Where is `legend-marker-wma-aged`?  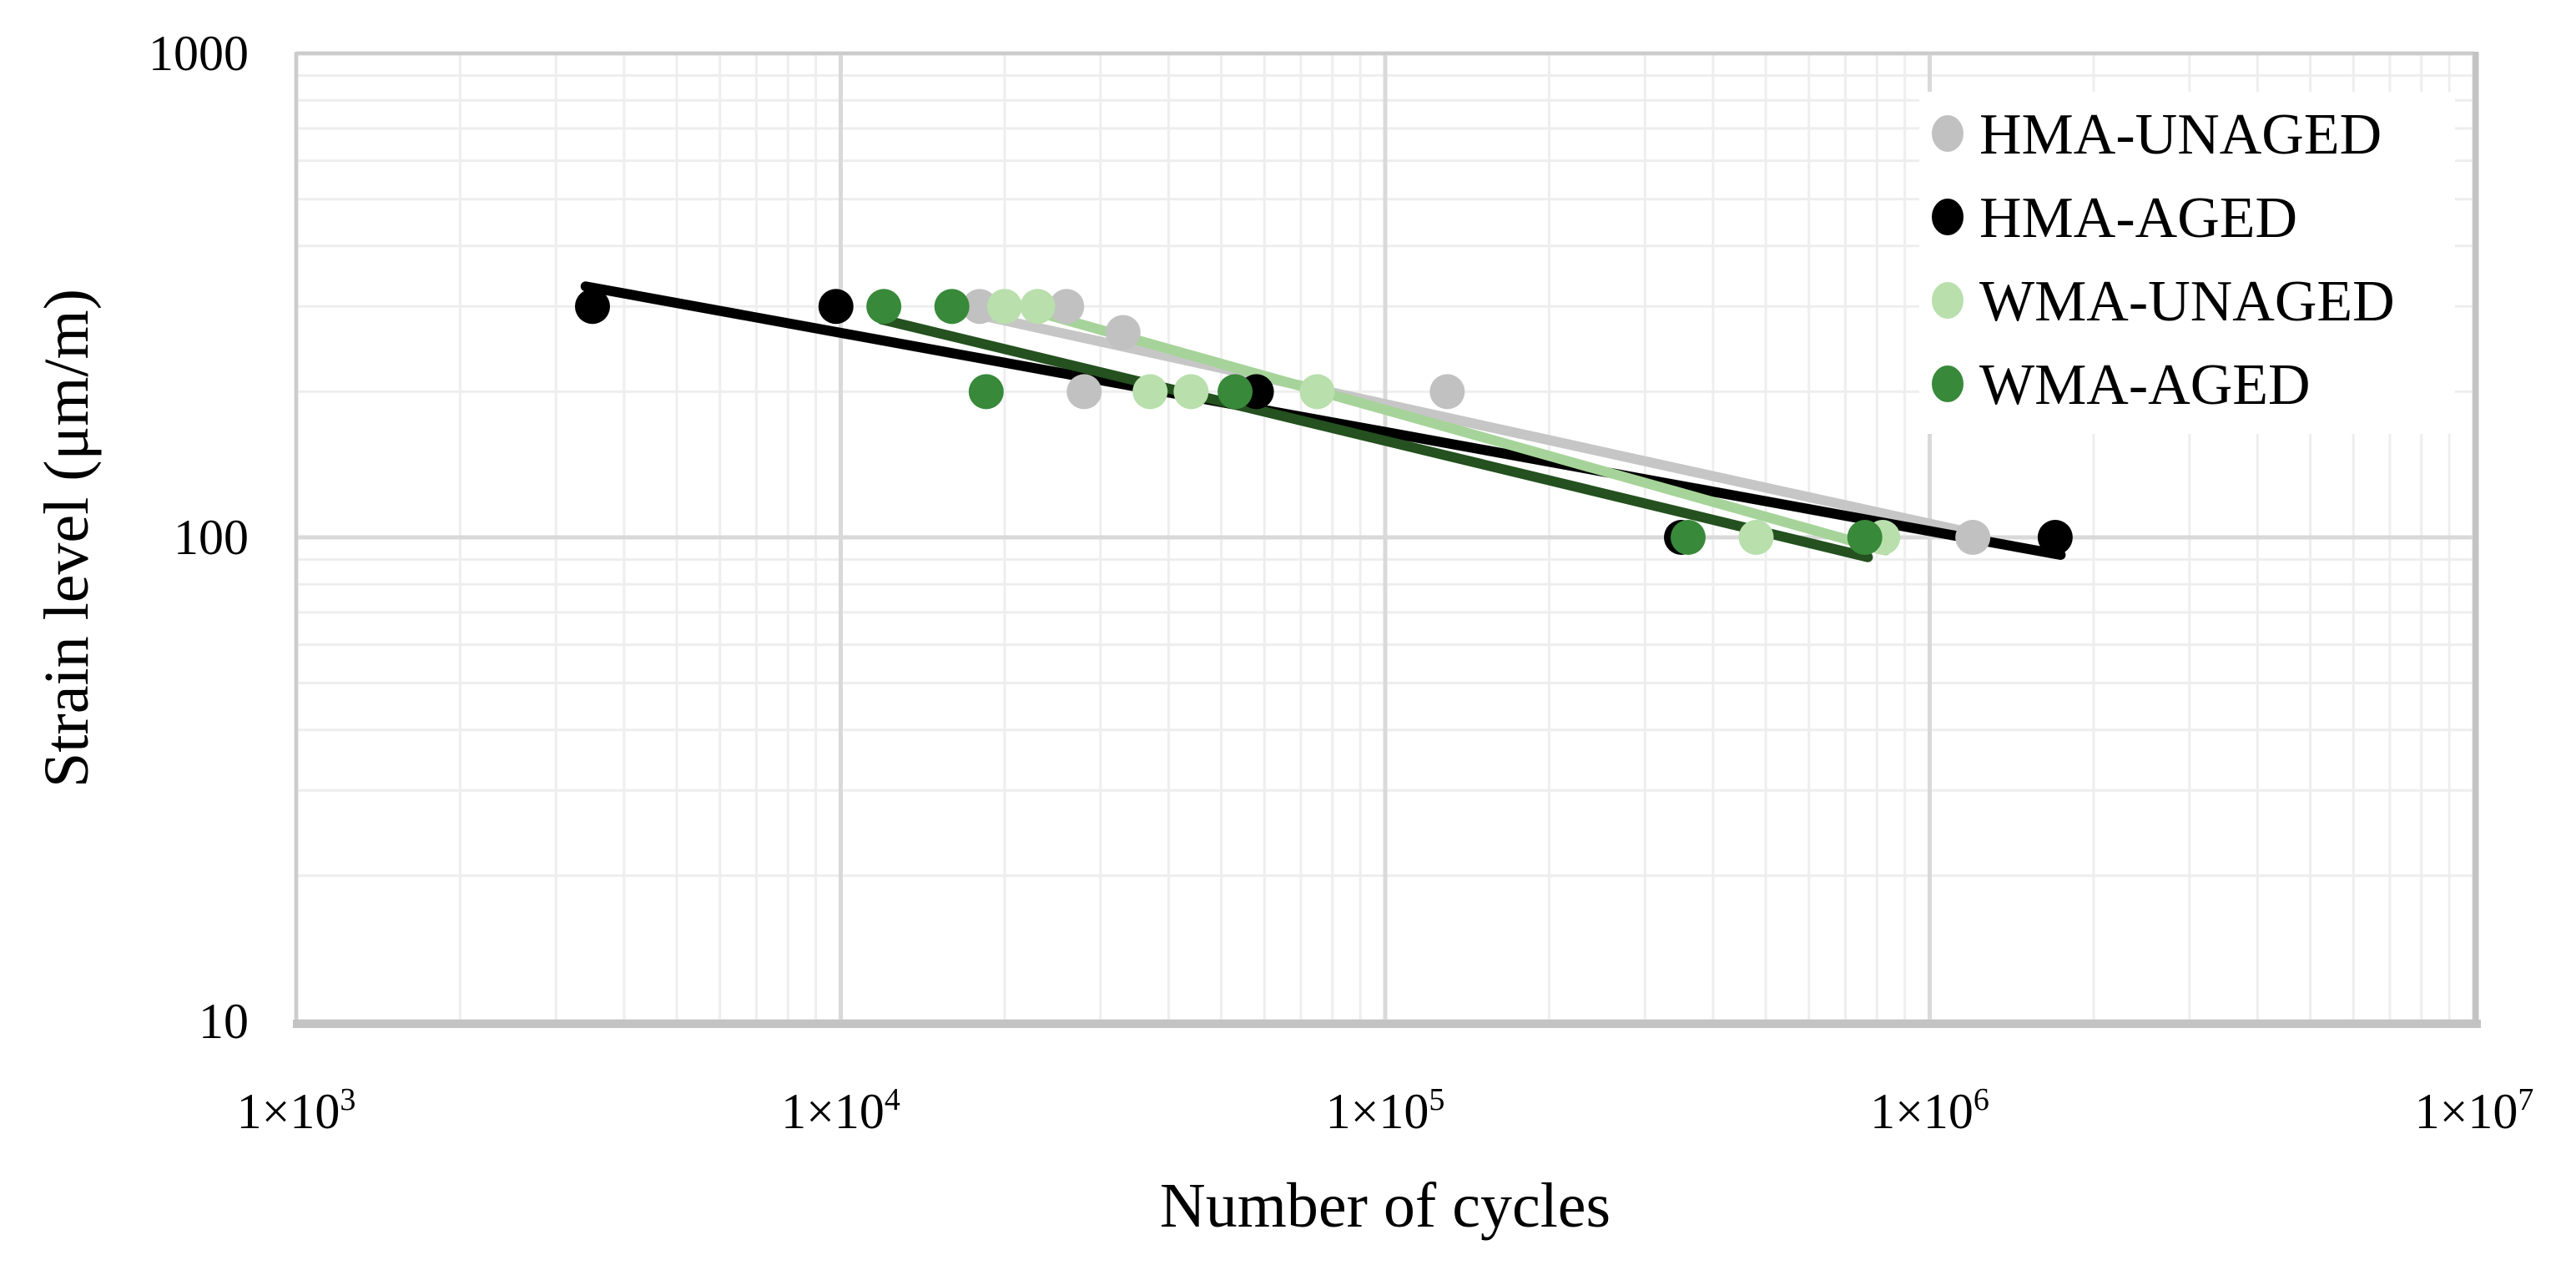 legend-marker-wma-aged is located at coordinates (1948, 383).